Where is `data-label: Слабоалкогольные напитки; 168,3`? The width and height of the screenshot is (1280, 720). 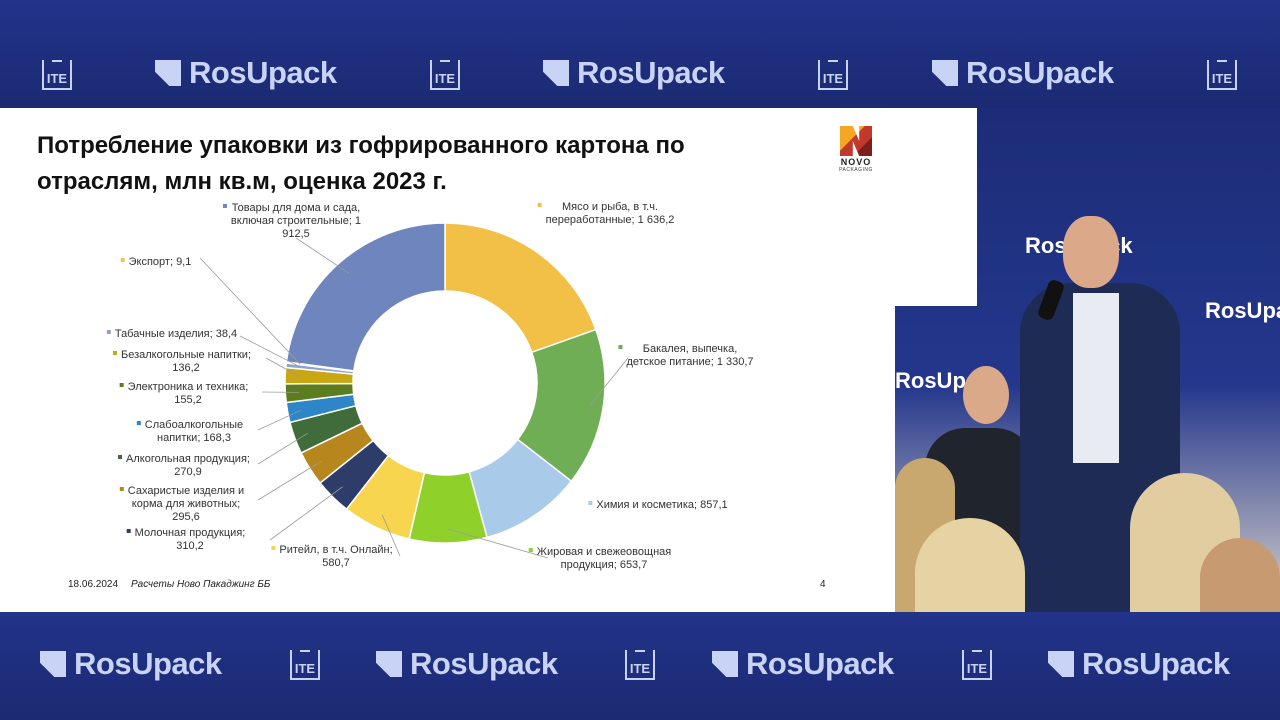 data-label: Слабоалкогольные напитки; 168,3 is located at coordinates (194, 431).